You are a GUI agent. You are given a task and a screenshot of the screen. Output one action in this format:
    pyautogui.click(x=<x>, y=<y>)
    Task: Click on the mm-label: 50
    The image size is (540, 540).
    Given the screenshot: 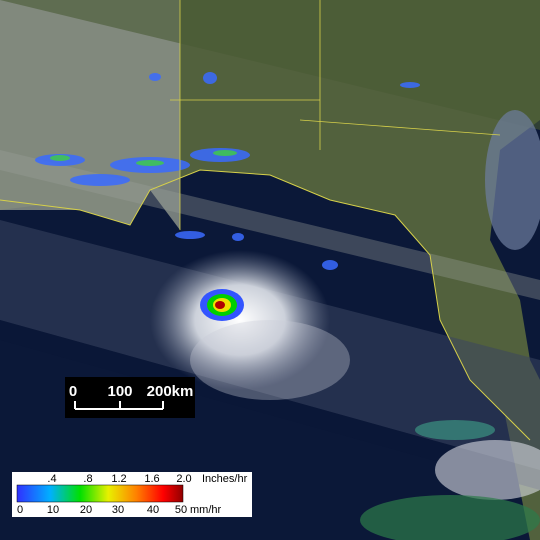 What is the action you would take?
    pyautogui.click(x=181, y=510)
    